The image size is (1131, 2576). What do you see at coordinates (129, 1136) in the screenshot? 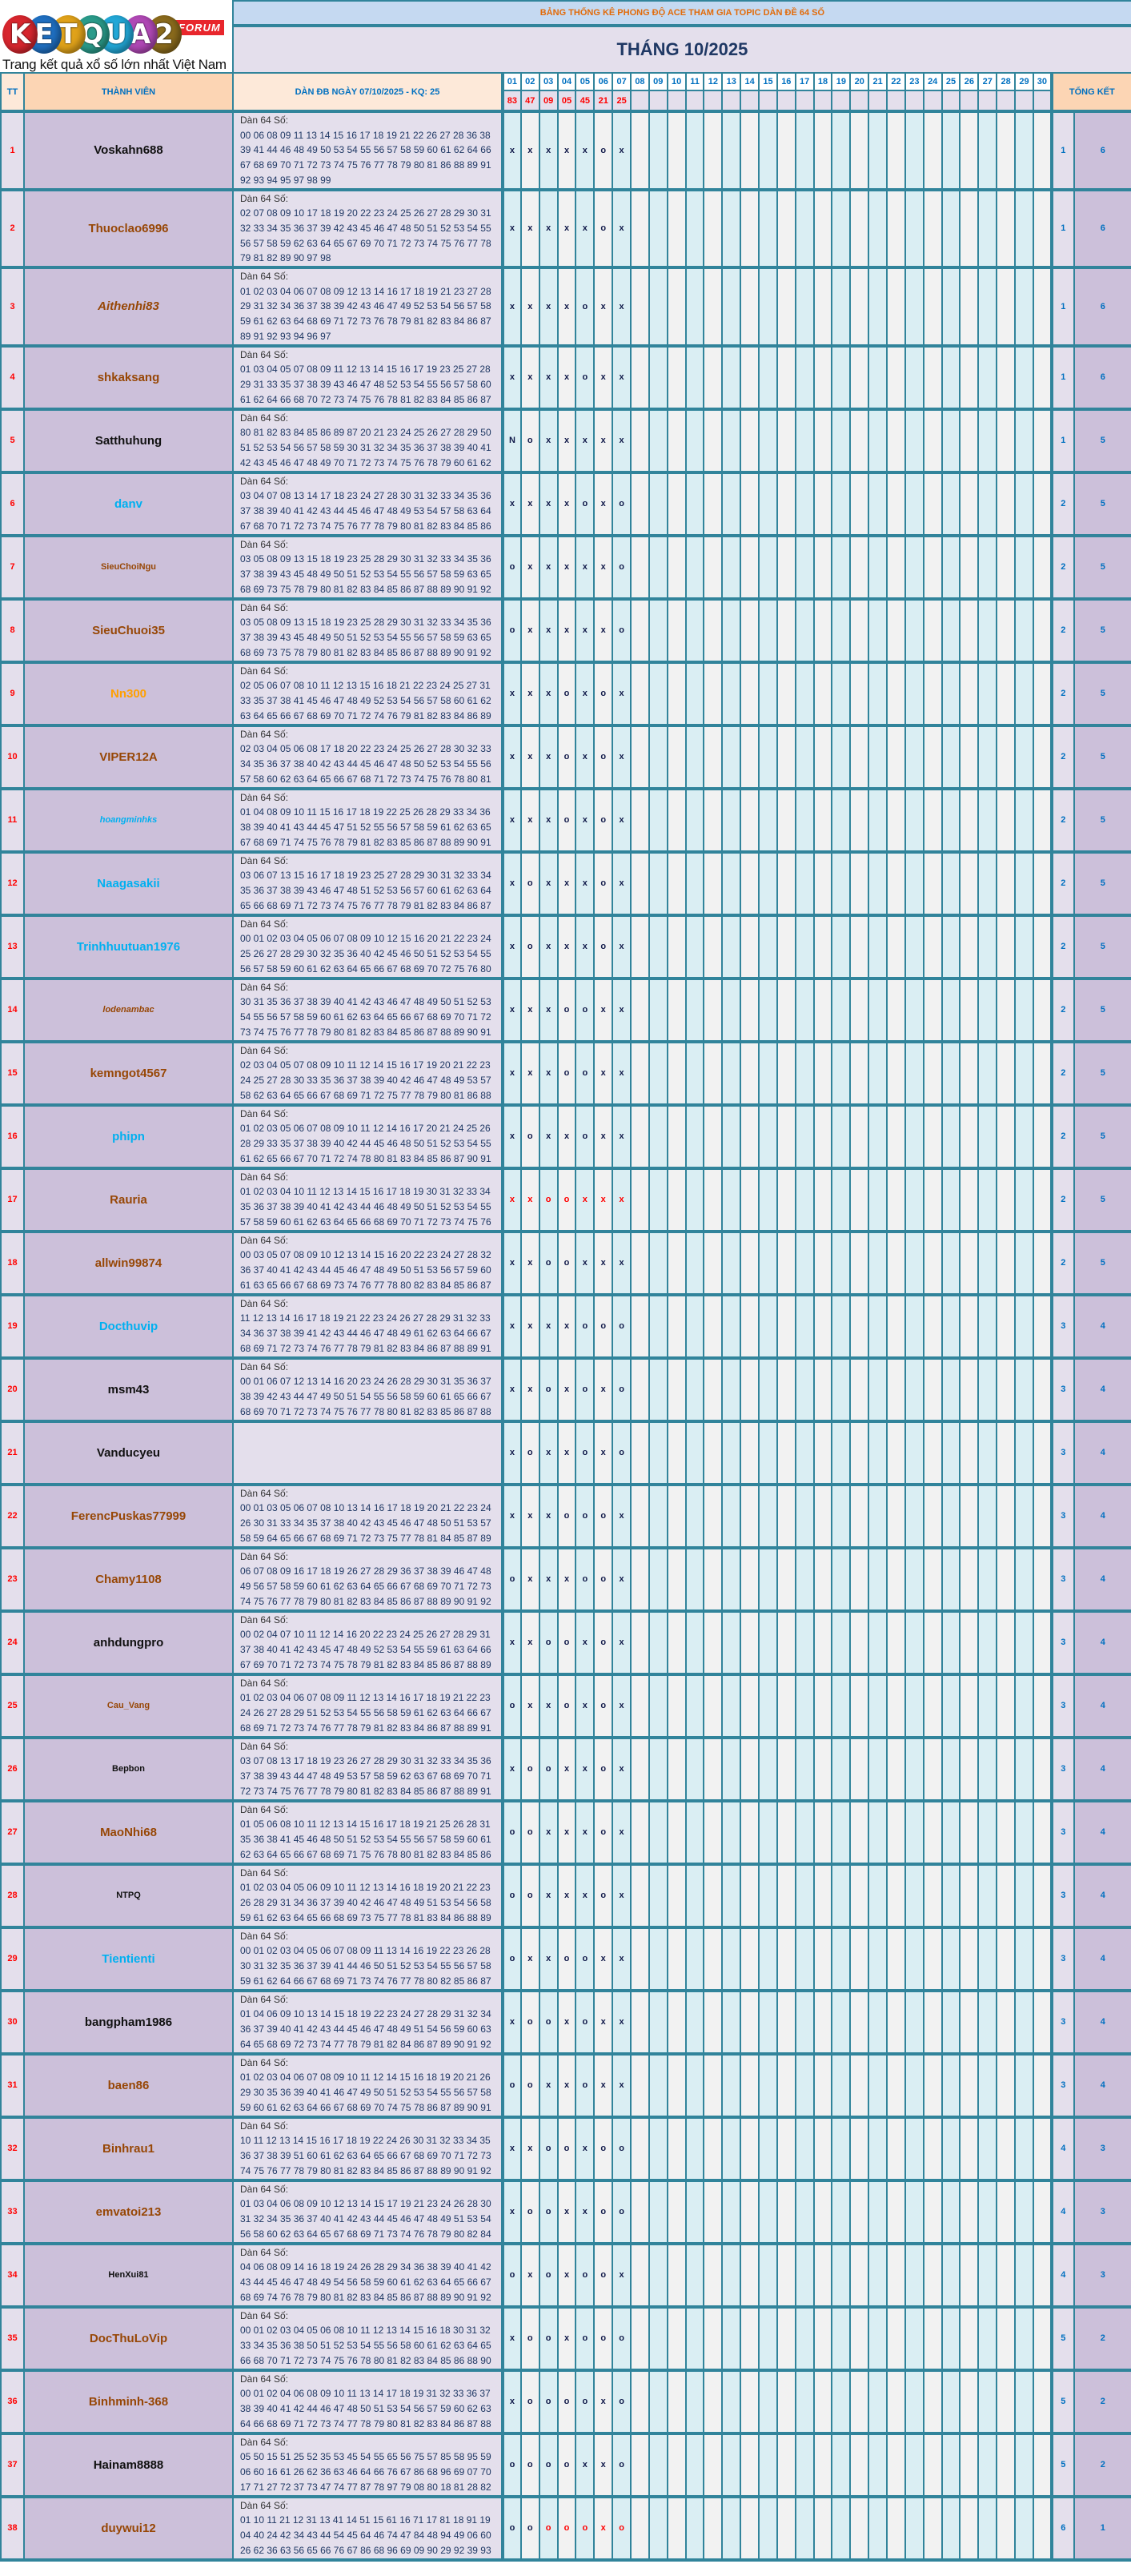
I see `member-name: phipn` at bounding box center [129, 1136].